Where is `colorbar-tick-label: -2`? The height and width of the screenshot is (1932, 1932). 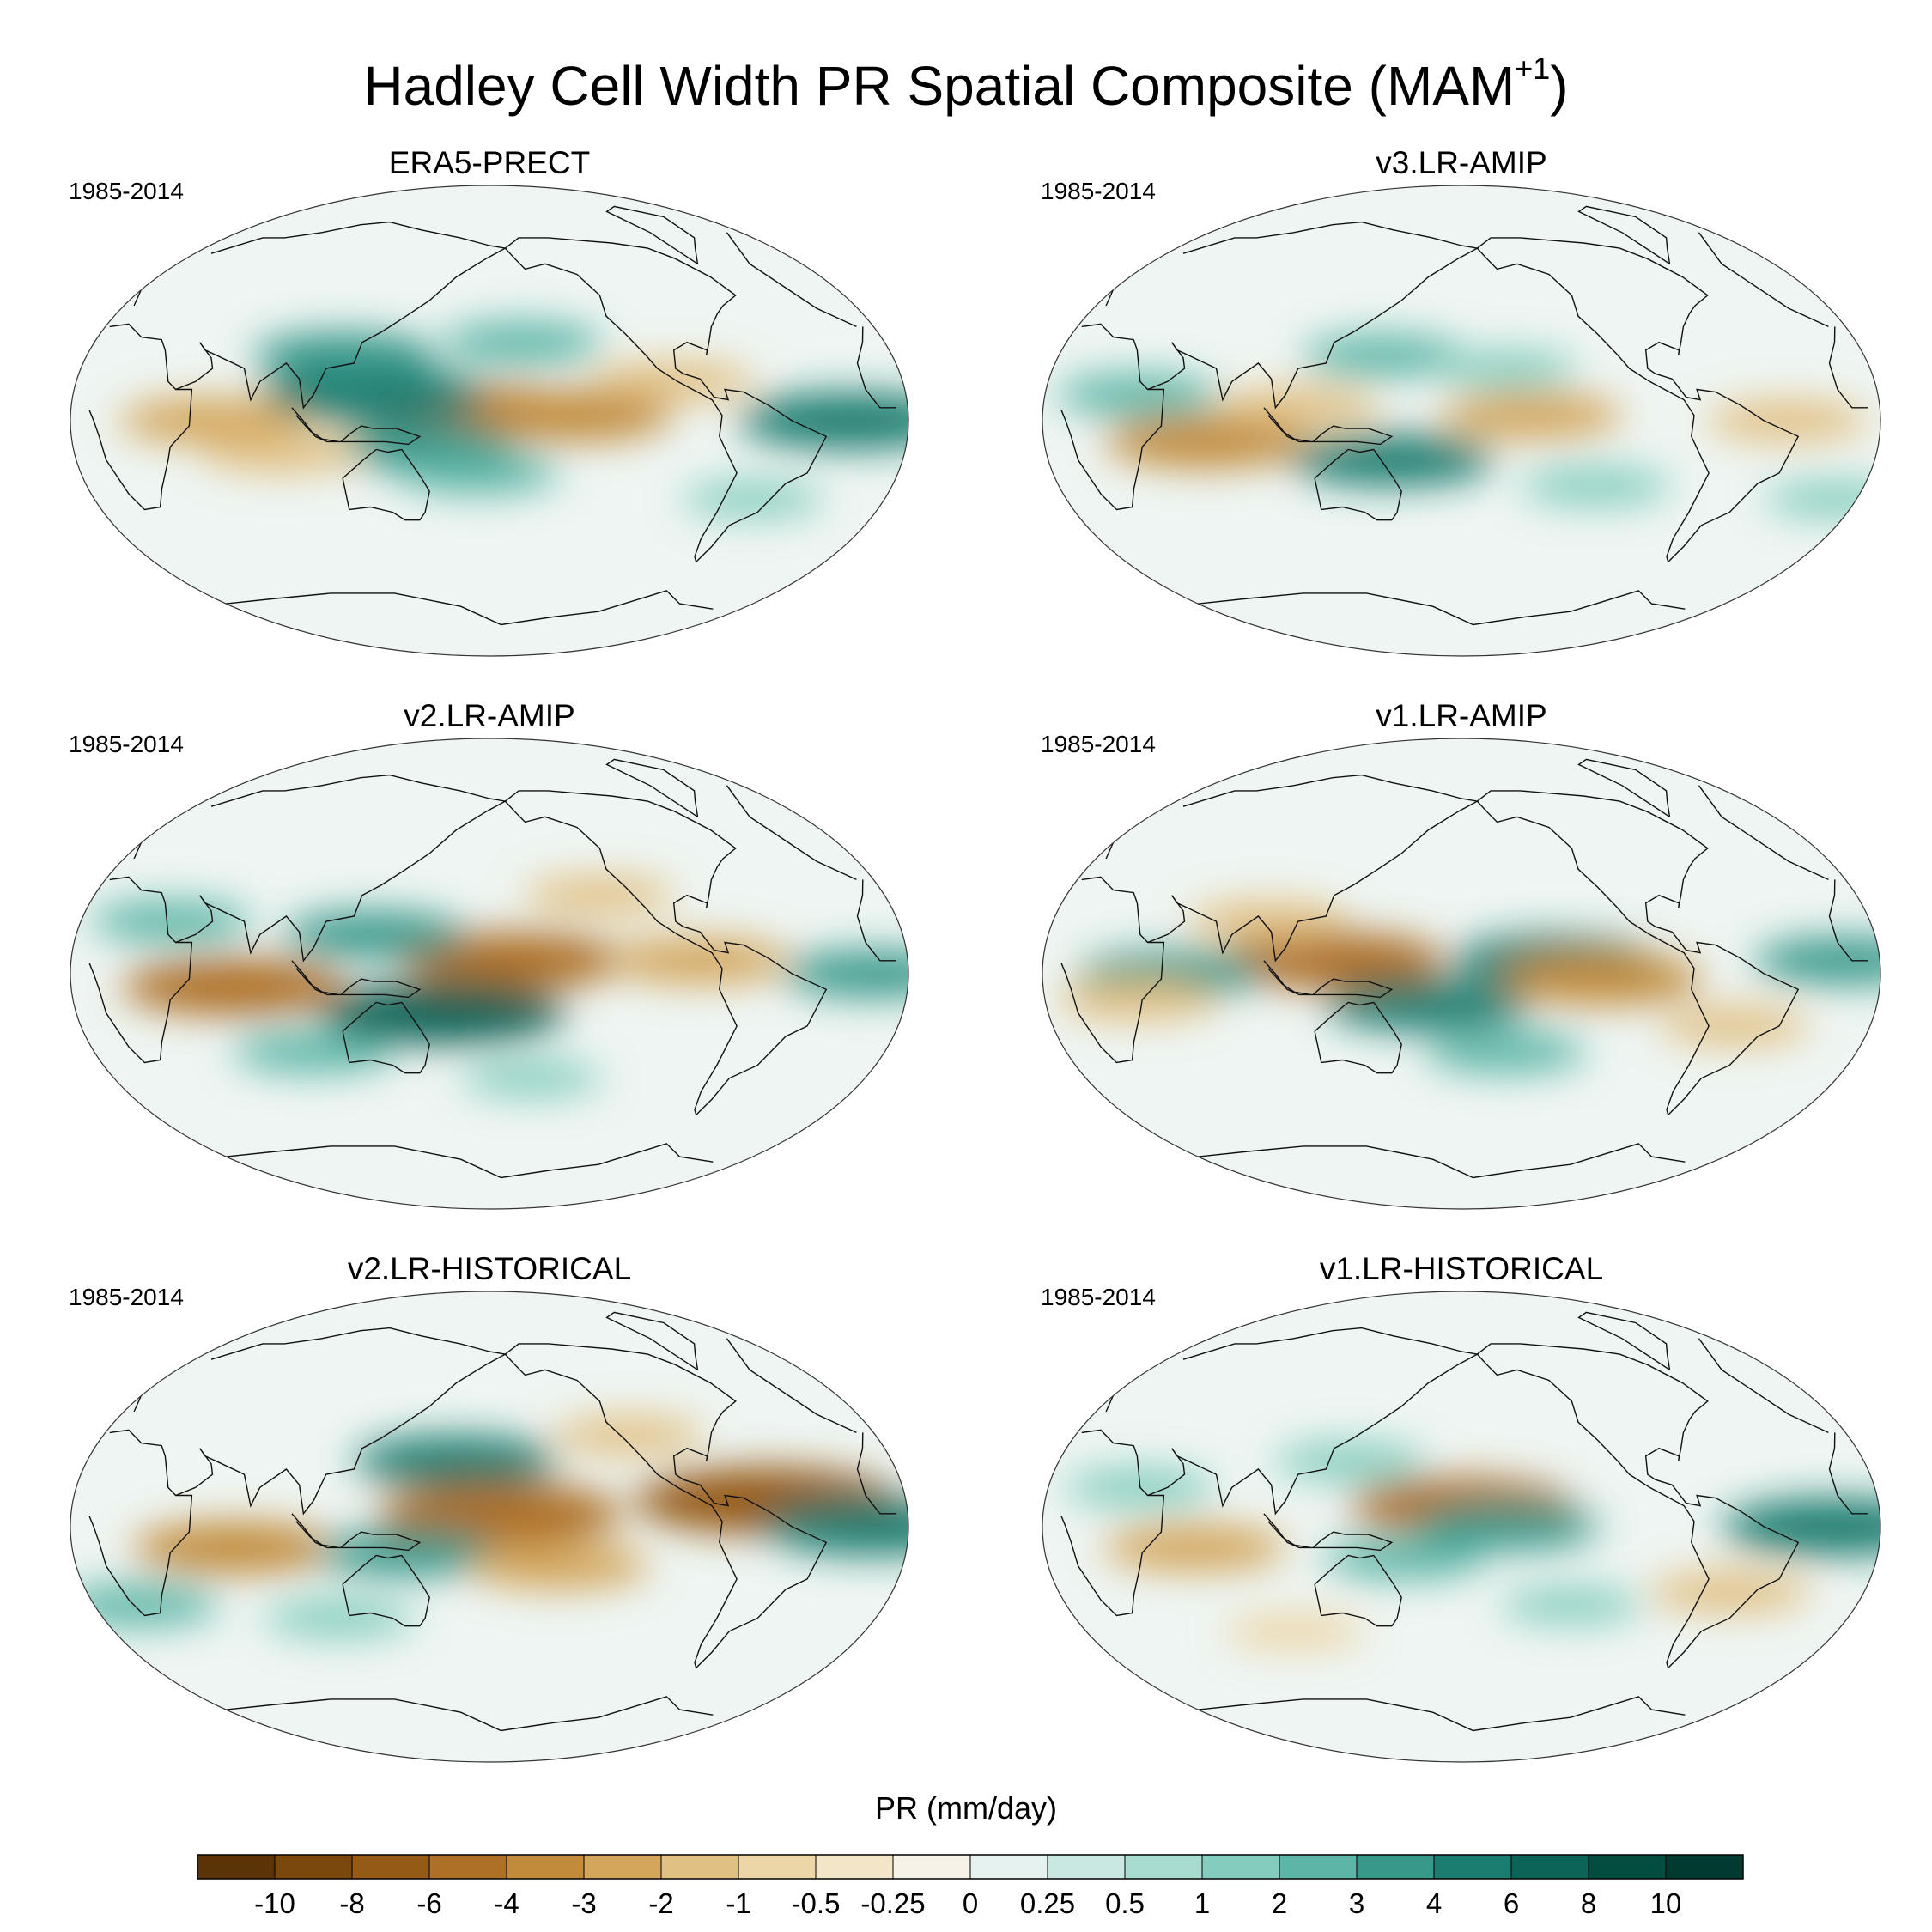 colorbar-tick-label: -2 is located at coordinates (660, 1903).